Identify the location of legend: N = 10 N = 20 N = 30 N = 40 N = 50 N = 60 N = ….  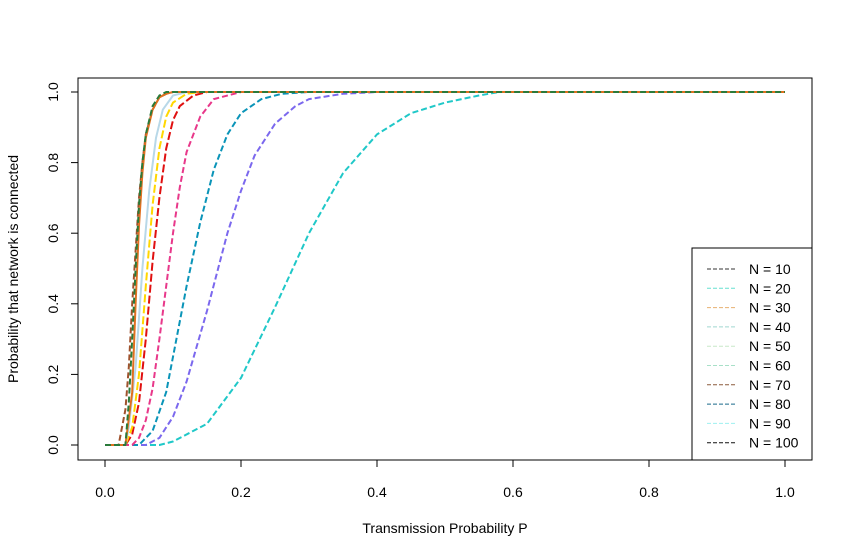
(752, 354).